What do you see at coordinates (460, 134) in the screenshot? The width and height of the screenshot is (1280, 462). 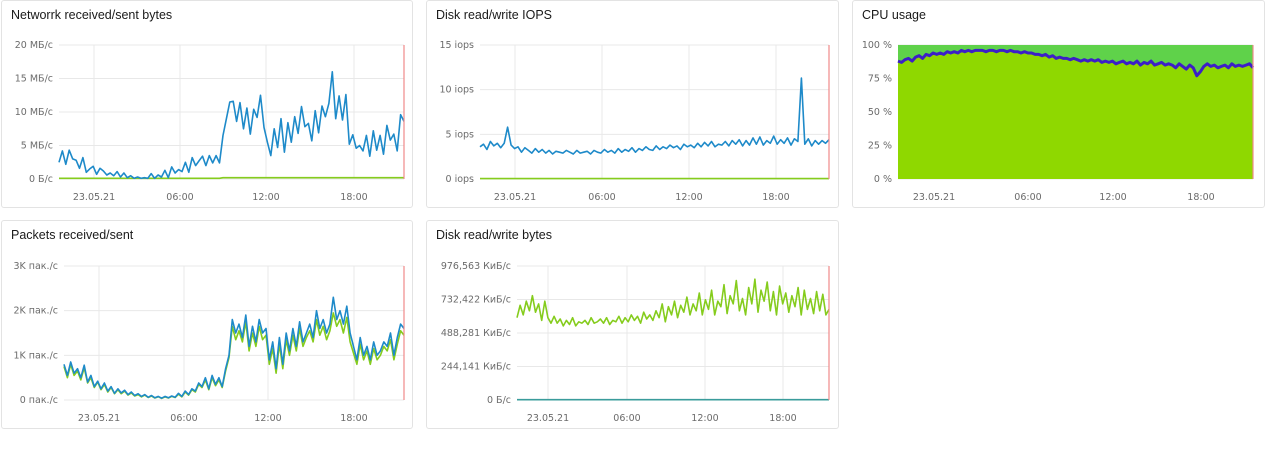 I see `y-tick-label: 5 iops` at bounding box center [460, 134].